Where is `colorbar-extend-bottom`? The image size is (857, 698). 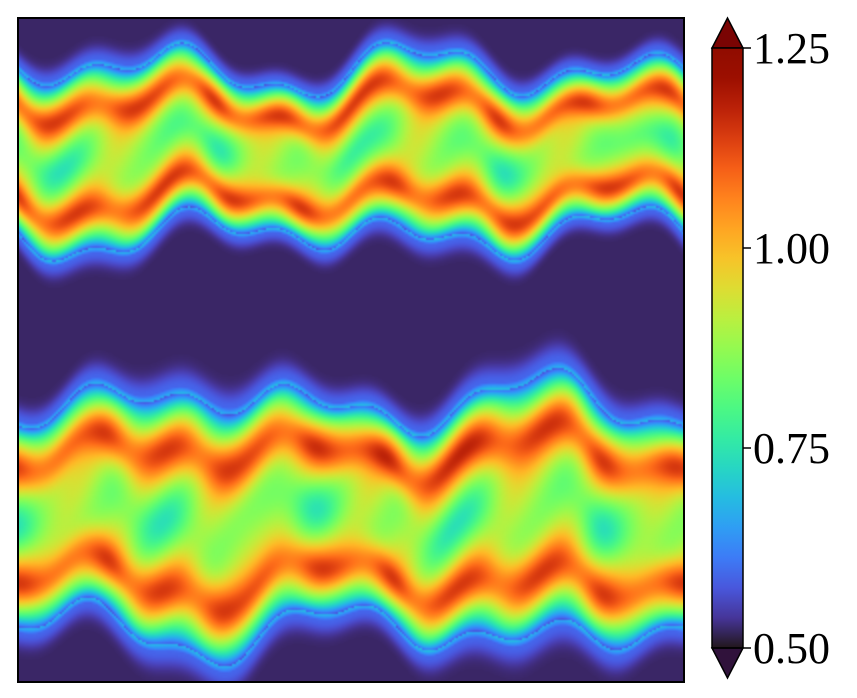
colorbar-extend-bottom is located at coordinates (727, 663).